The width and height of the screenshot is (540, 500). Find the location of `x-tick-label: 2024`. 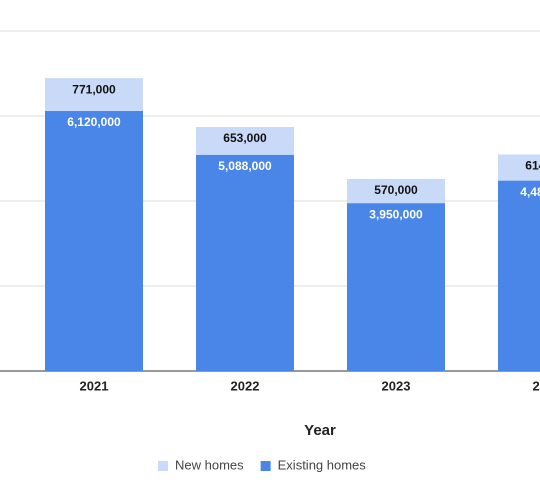

x-tick-label: 2024 is located at coordinates (536, 385).